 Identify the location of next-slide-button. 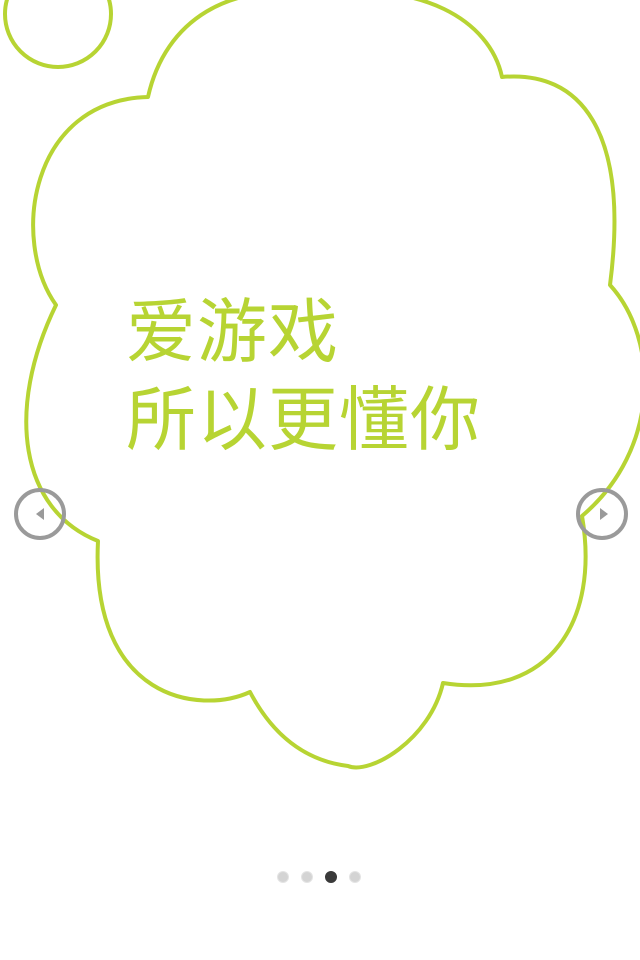
(602, 514).